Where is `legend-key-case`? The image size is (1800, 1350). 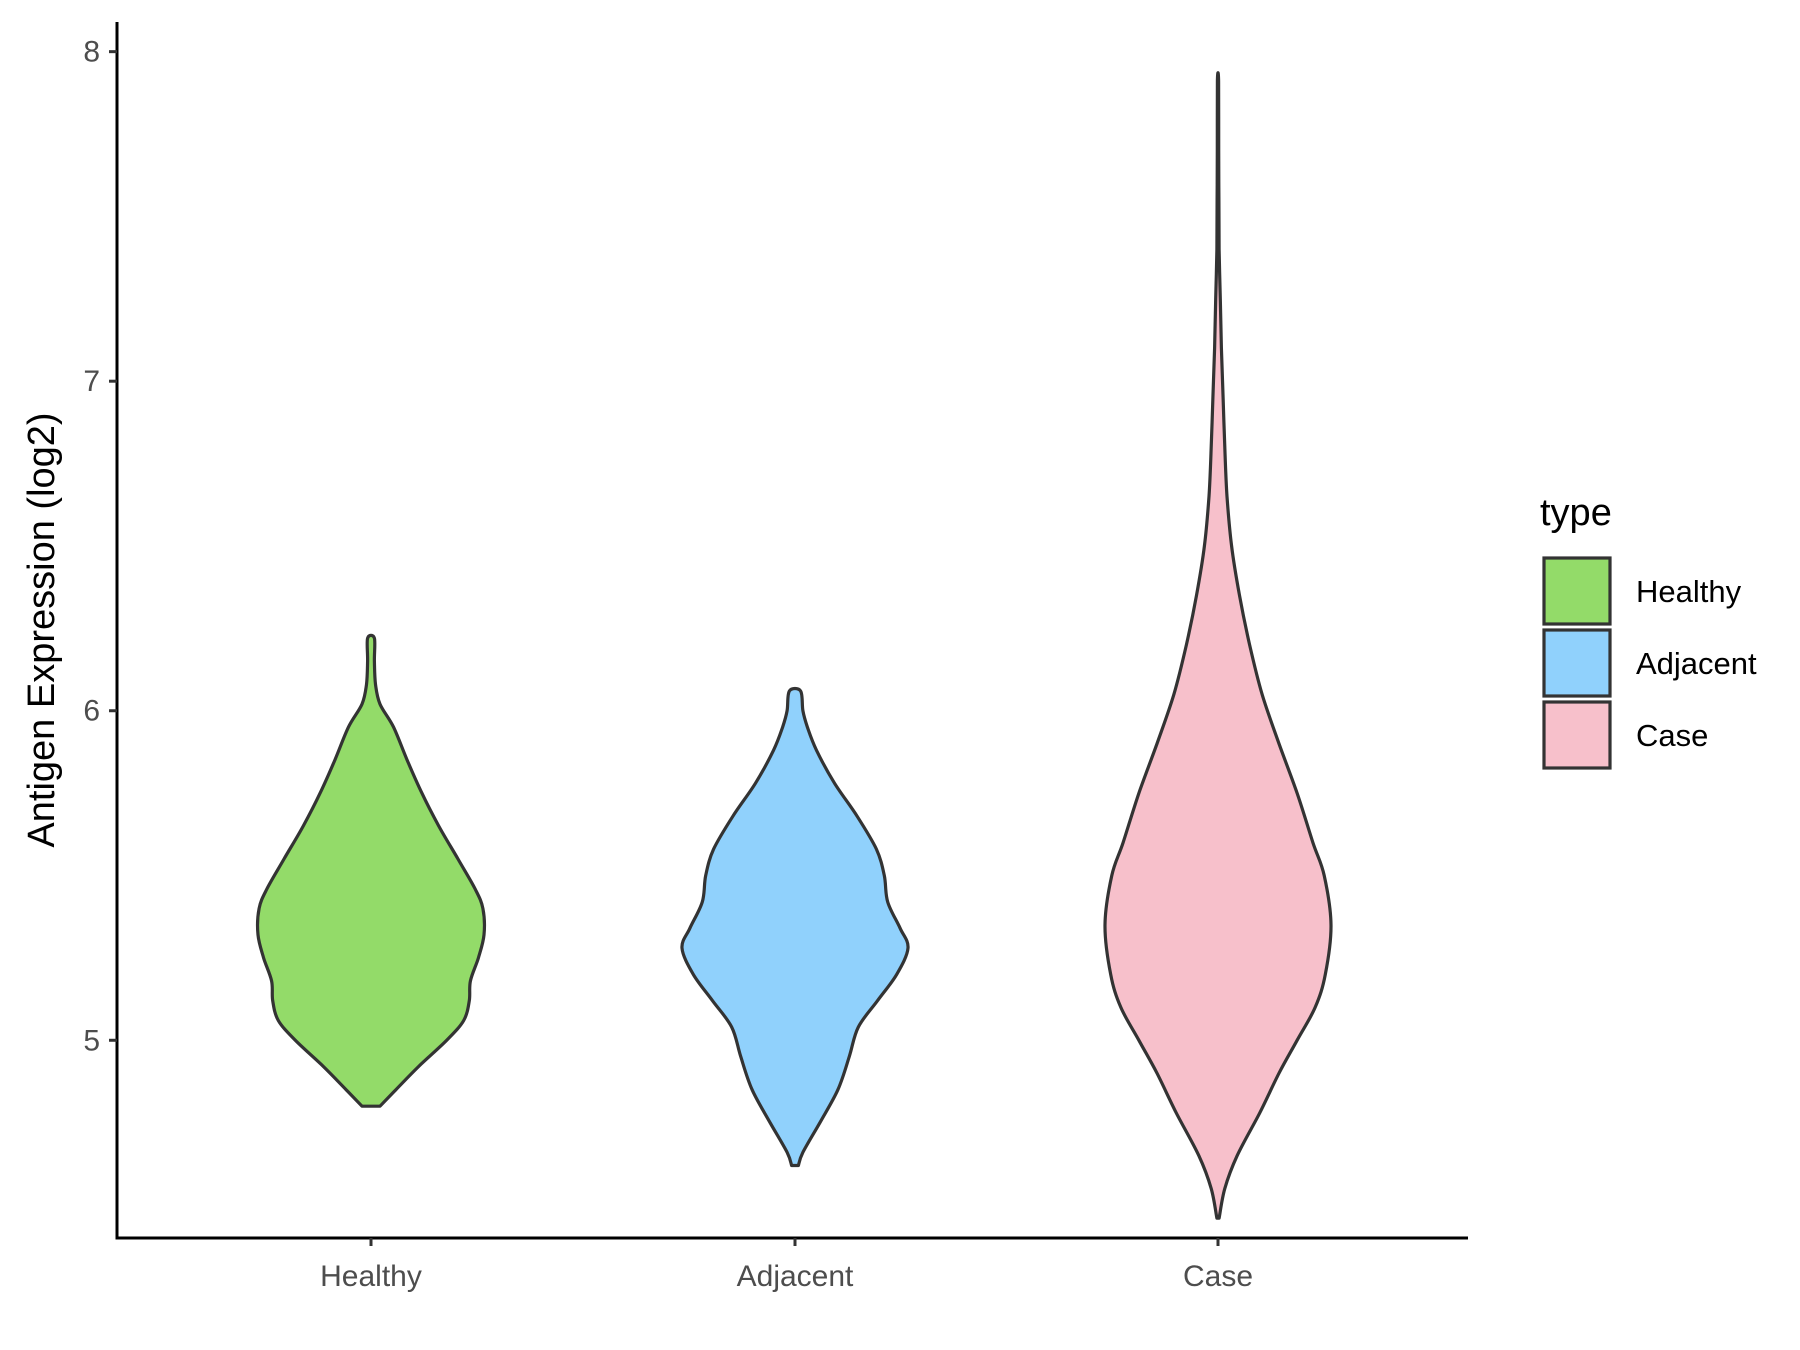
legend-key-case is located at coordinates (1577, 735).